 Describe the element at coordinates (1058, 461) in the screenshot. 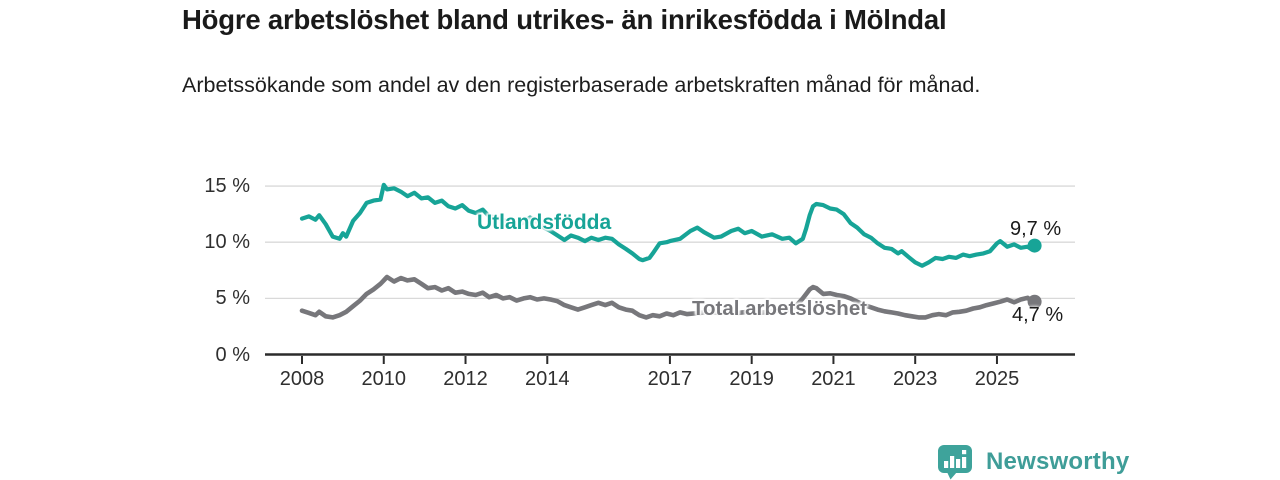

I see `newsworthy-brand-text: Newsworthy` at that location.